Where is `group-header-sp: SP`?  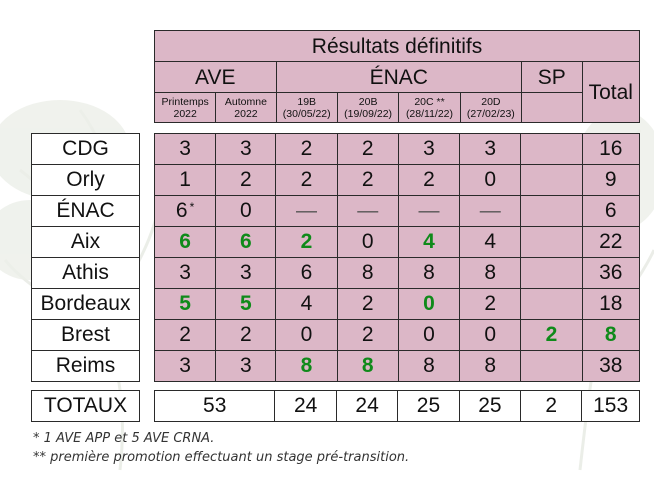 group-header-sp: SP is located at coordinates (552, 77).